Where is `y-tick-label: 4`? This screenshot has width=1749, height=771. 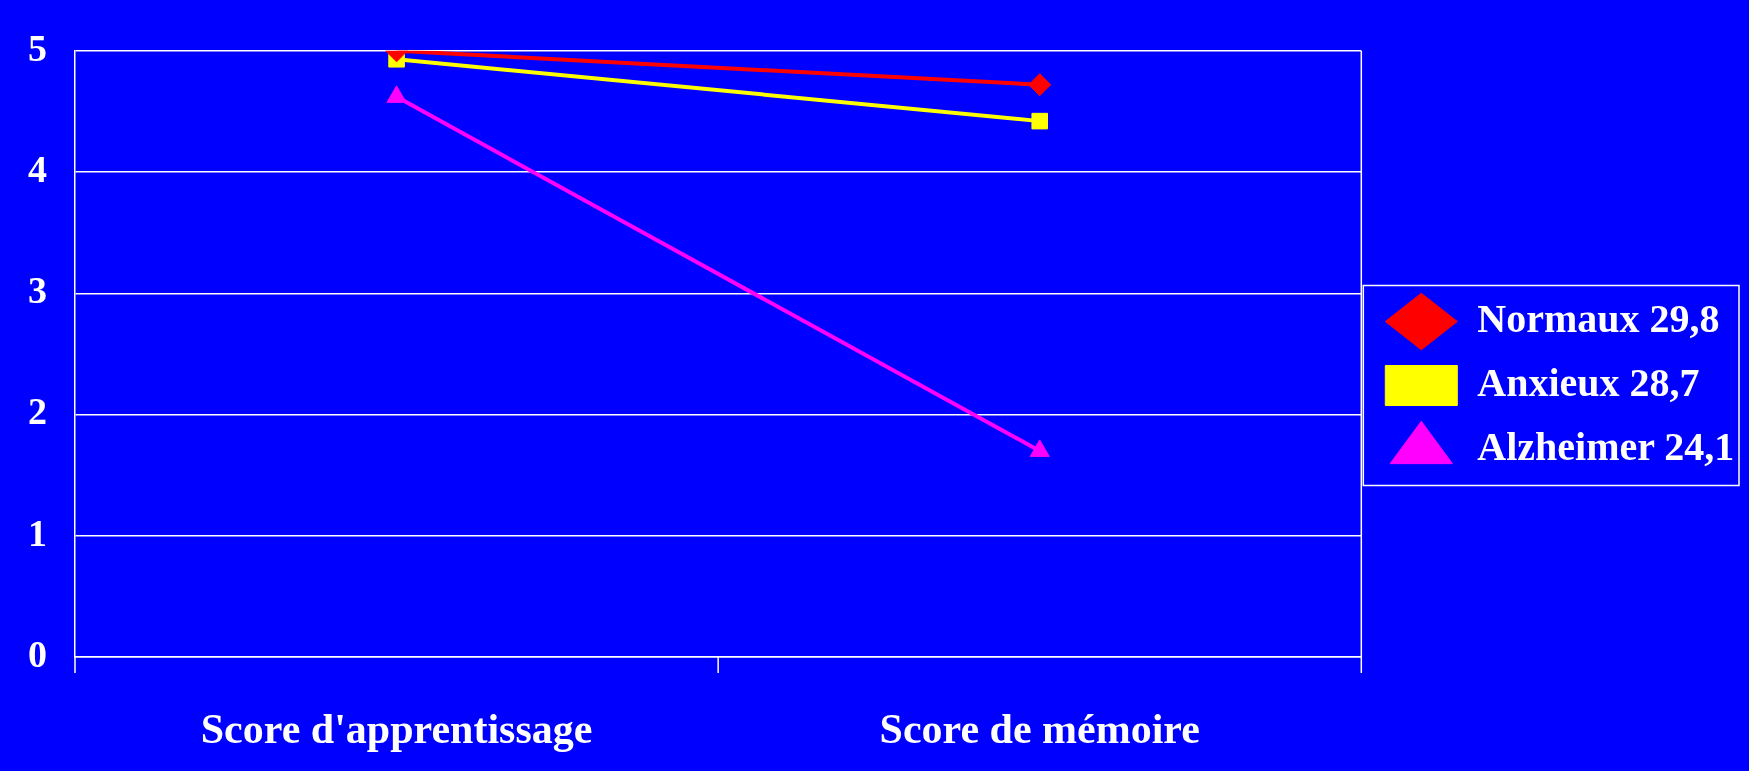
y-tick-label: 4 is located at coordinates (37, 168).